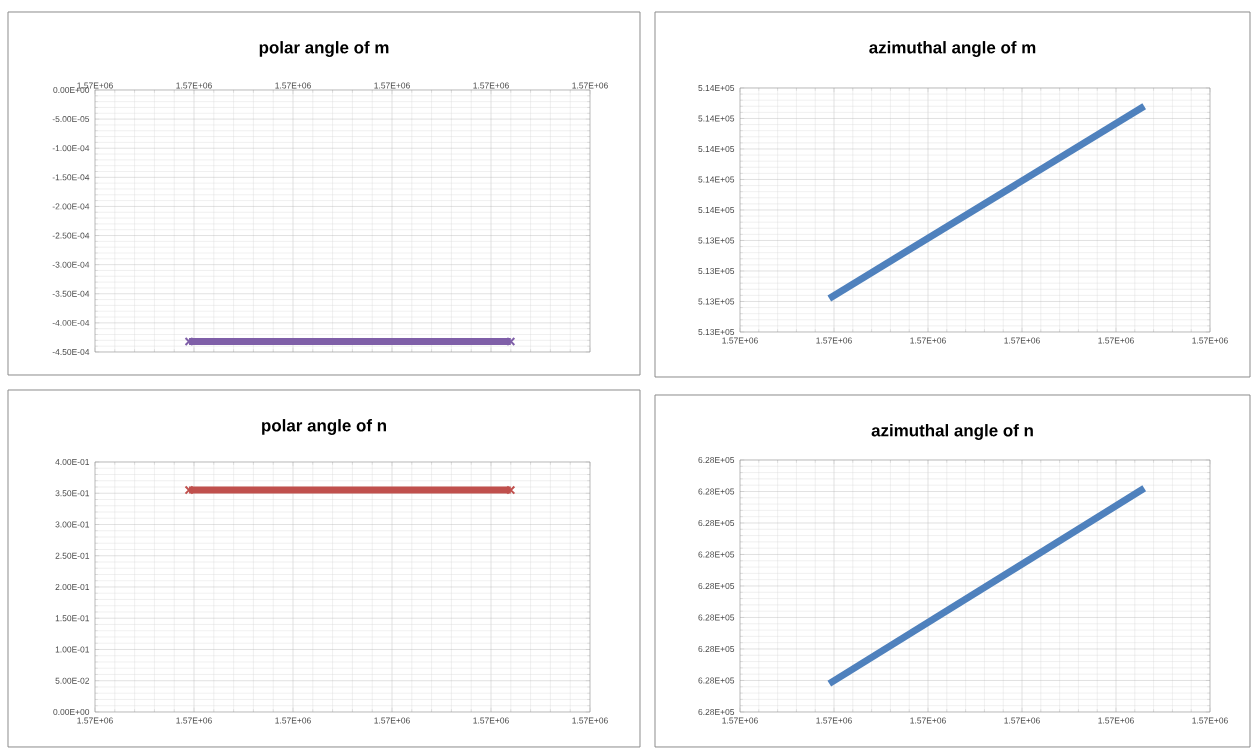 The width and height of the screenshot is (1252, 749). I want to click on y-tick-label: -2.00E-04, so click(71, 206).